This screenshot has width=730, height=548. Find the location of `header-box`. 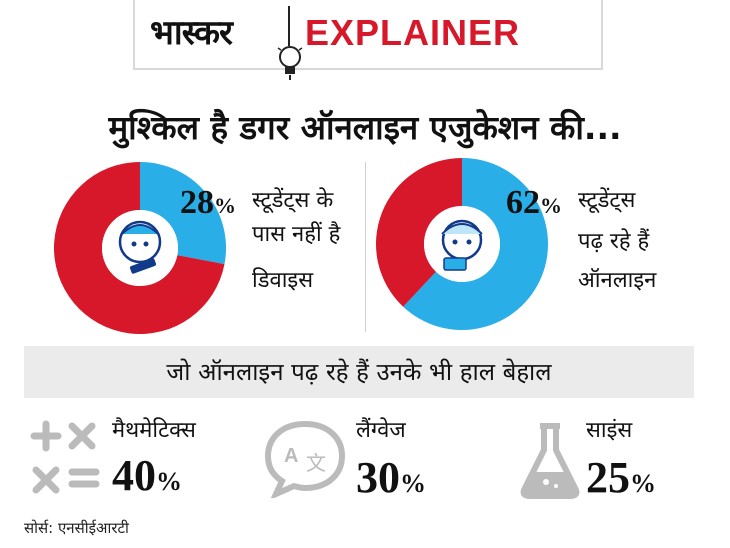

header-box is located at coordinates (368, 35).